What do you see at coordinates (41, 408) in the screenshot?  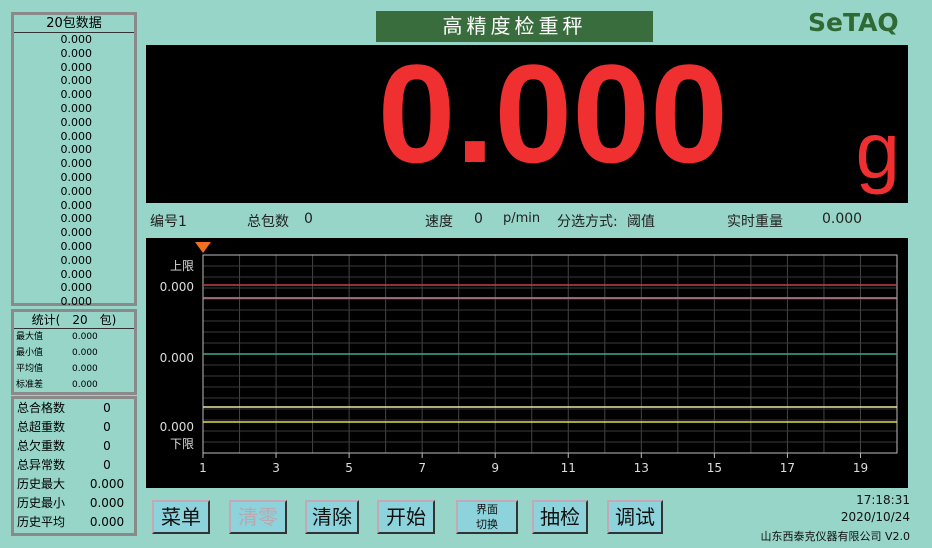 I see `total-label: 总合格数` at bounding box center [41, 408].